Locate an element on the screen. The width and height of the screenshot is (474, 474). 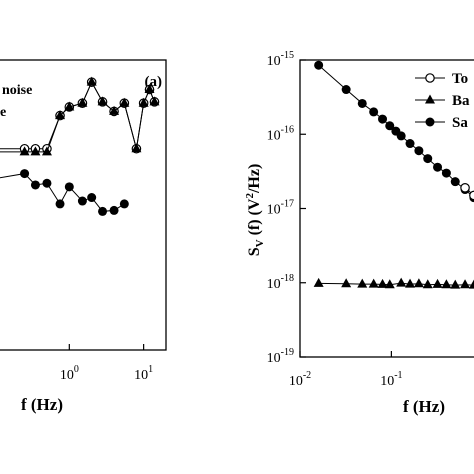
panel-b-y-ticks: 10-15 10-16 10-17 10-18 10-19 is located at coordinates (286, 208).